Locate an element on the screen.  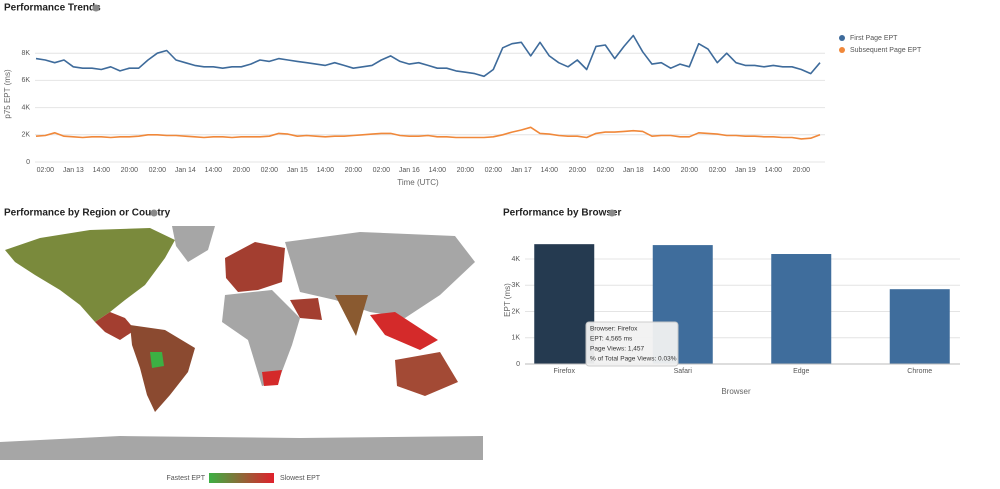
y-tick-label: 6K is located at coordinates (25, 80).